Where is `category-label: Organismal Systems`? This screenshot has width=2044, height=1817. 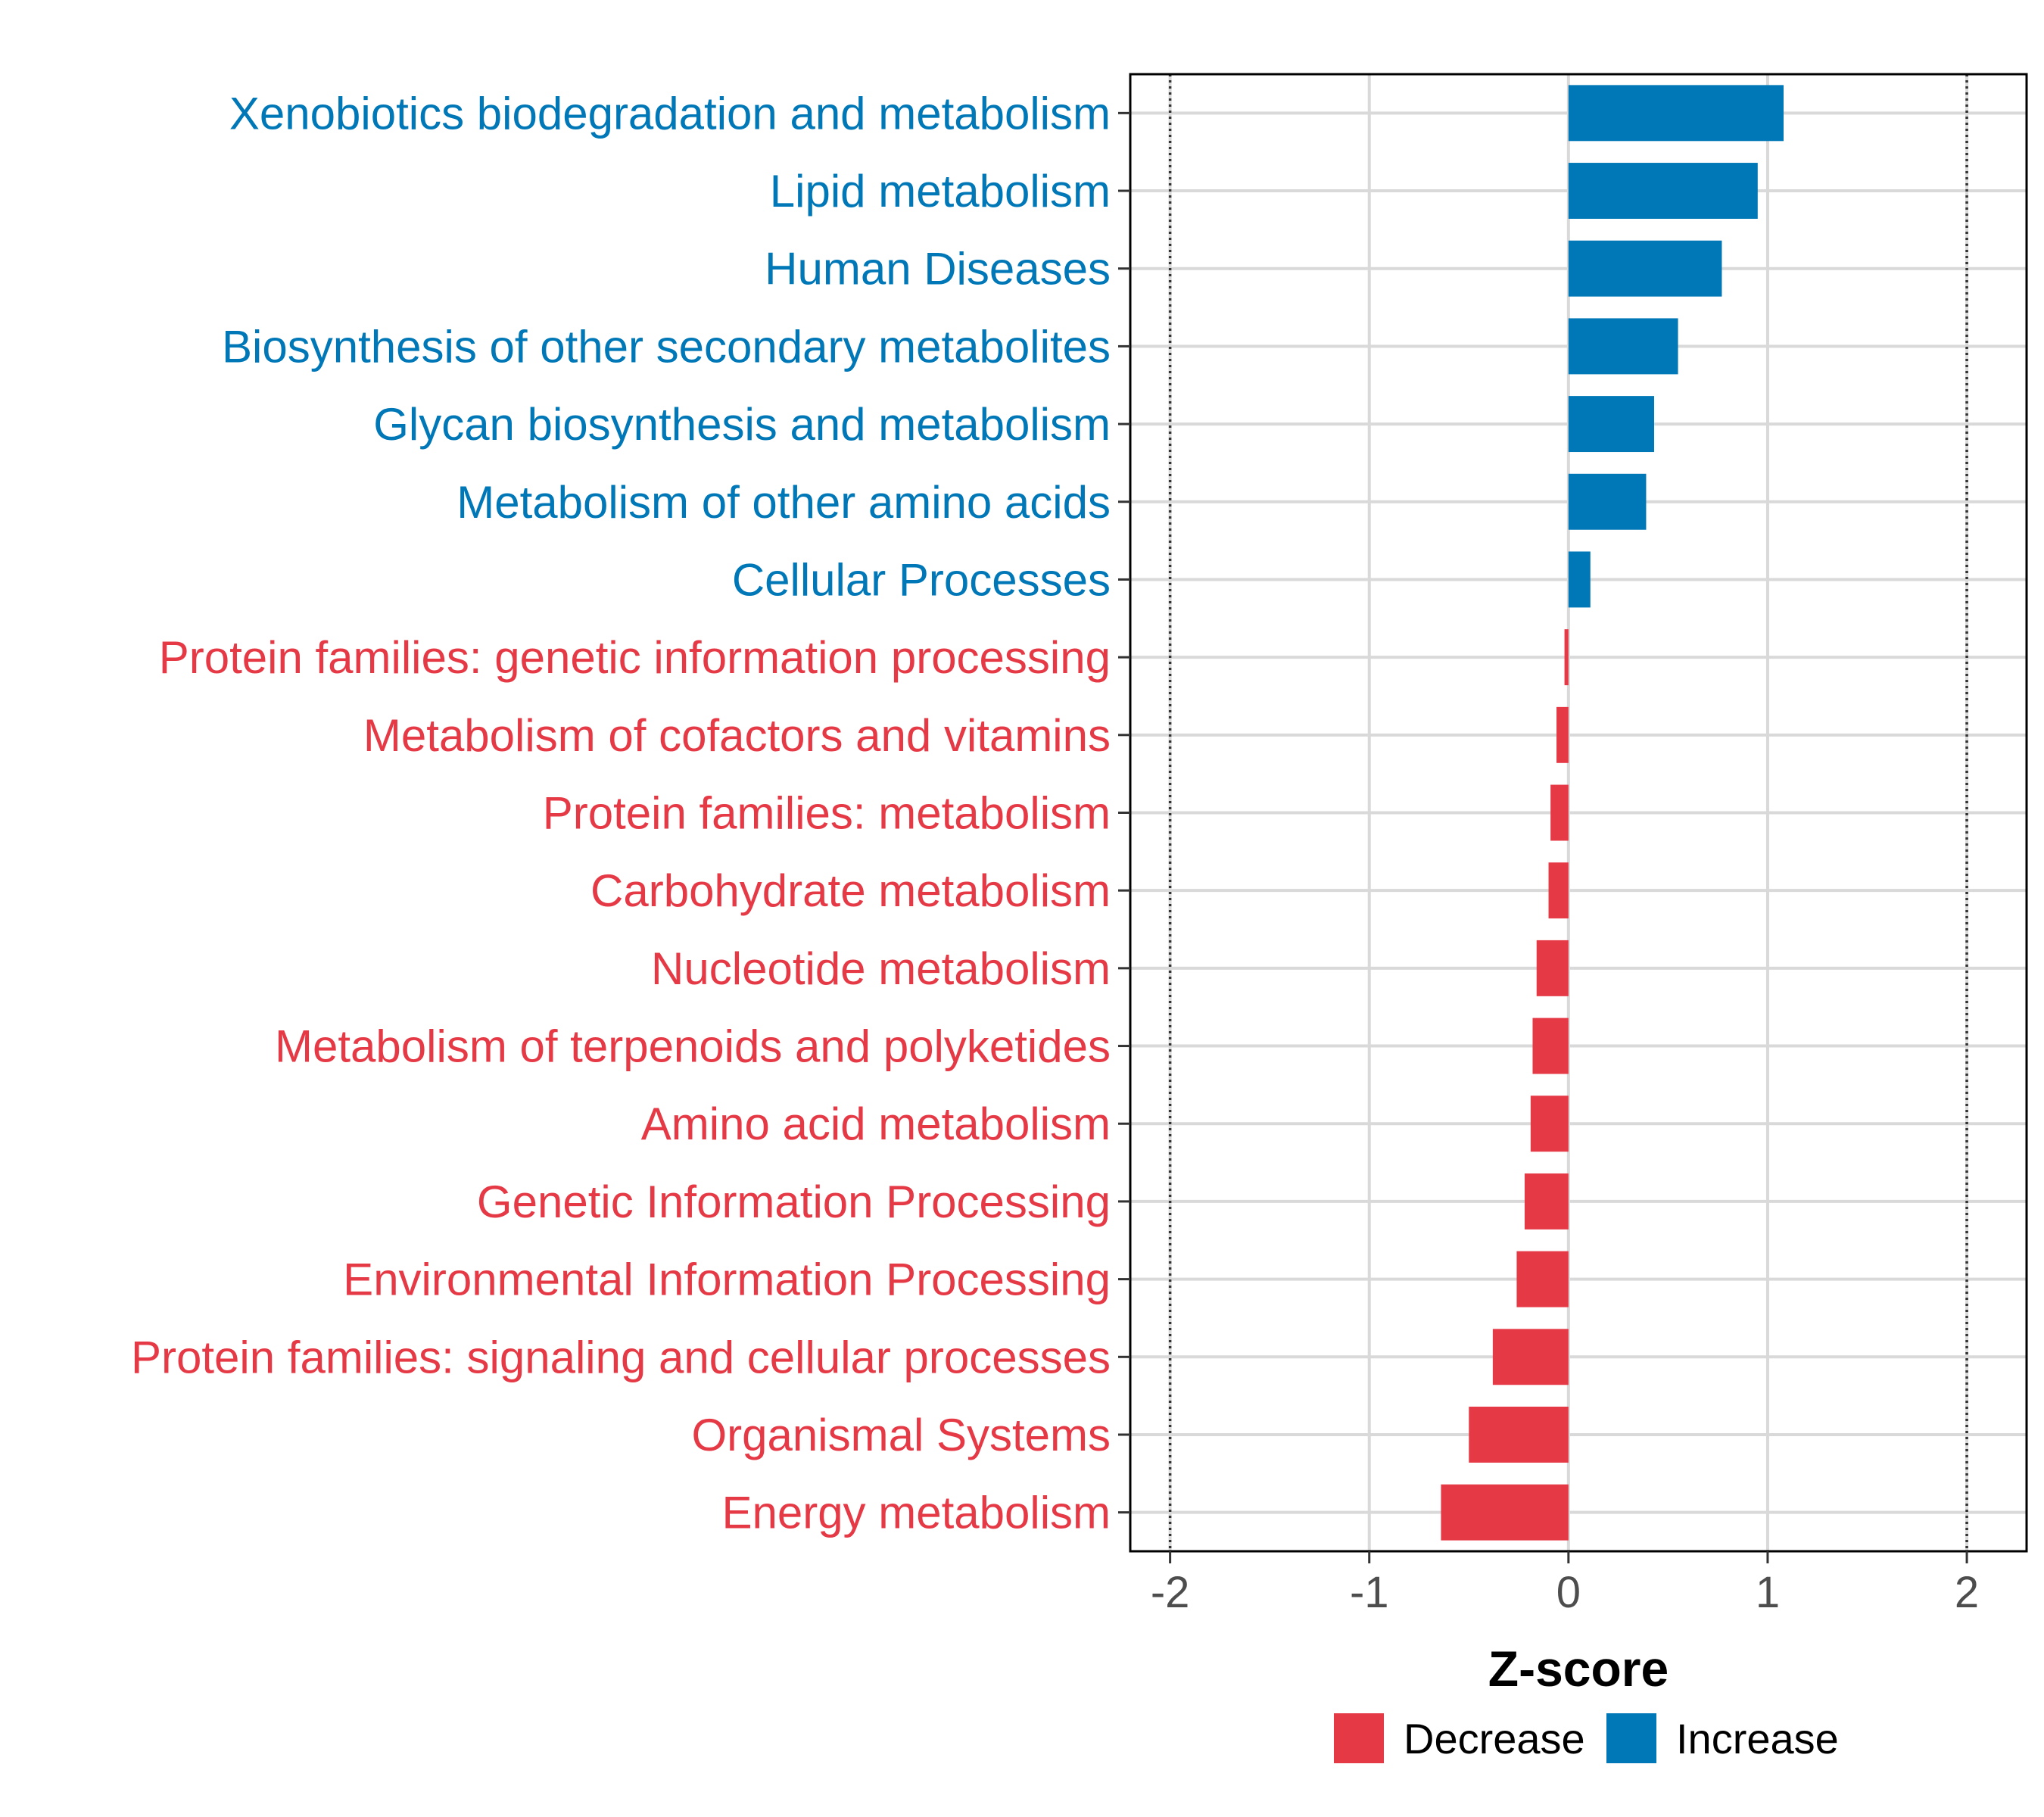
category-label: Organismal Systems is located at coordinates (901, 1435).